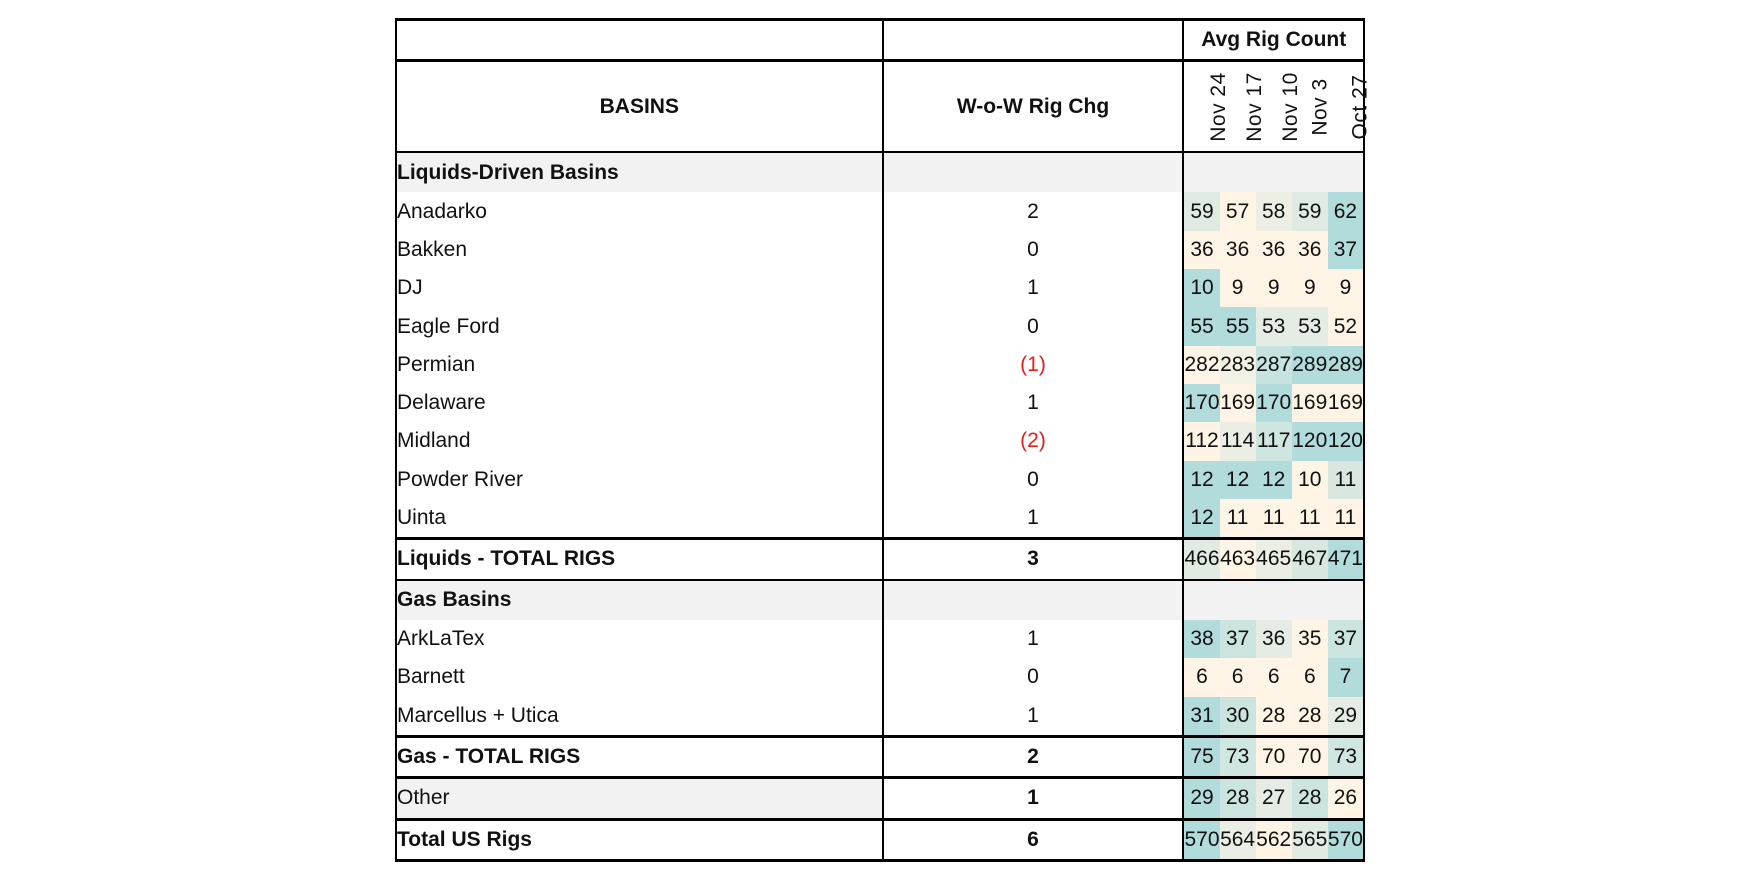  I want to click on section-title: Liquids-Driven Basins, so click(639, 172).